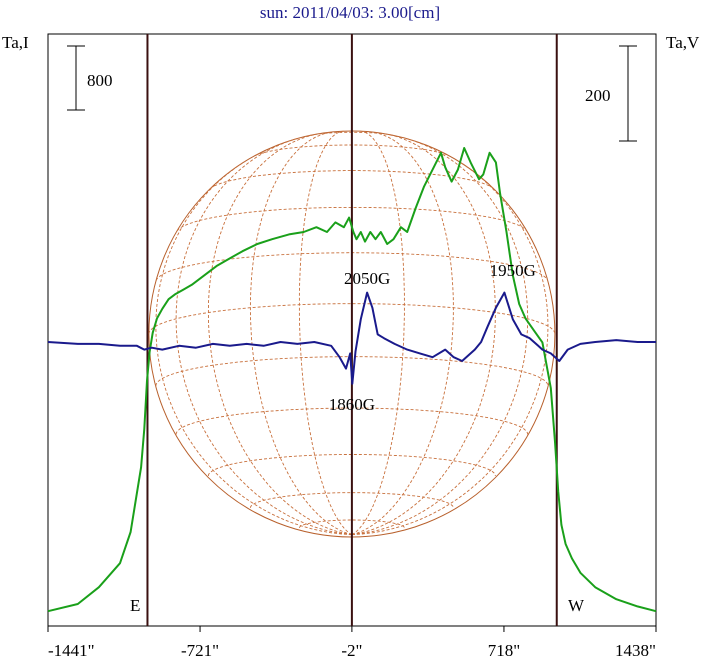  Describe the element at coordinates (200, 650) in the screenshot. I see `x-tick-label: -721"` at that location.